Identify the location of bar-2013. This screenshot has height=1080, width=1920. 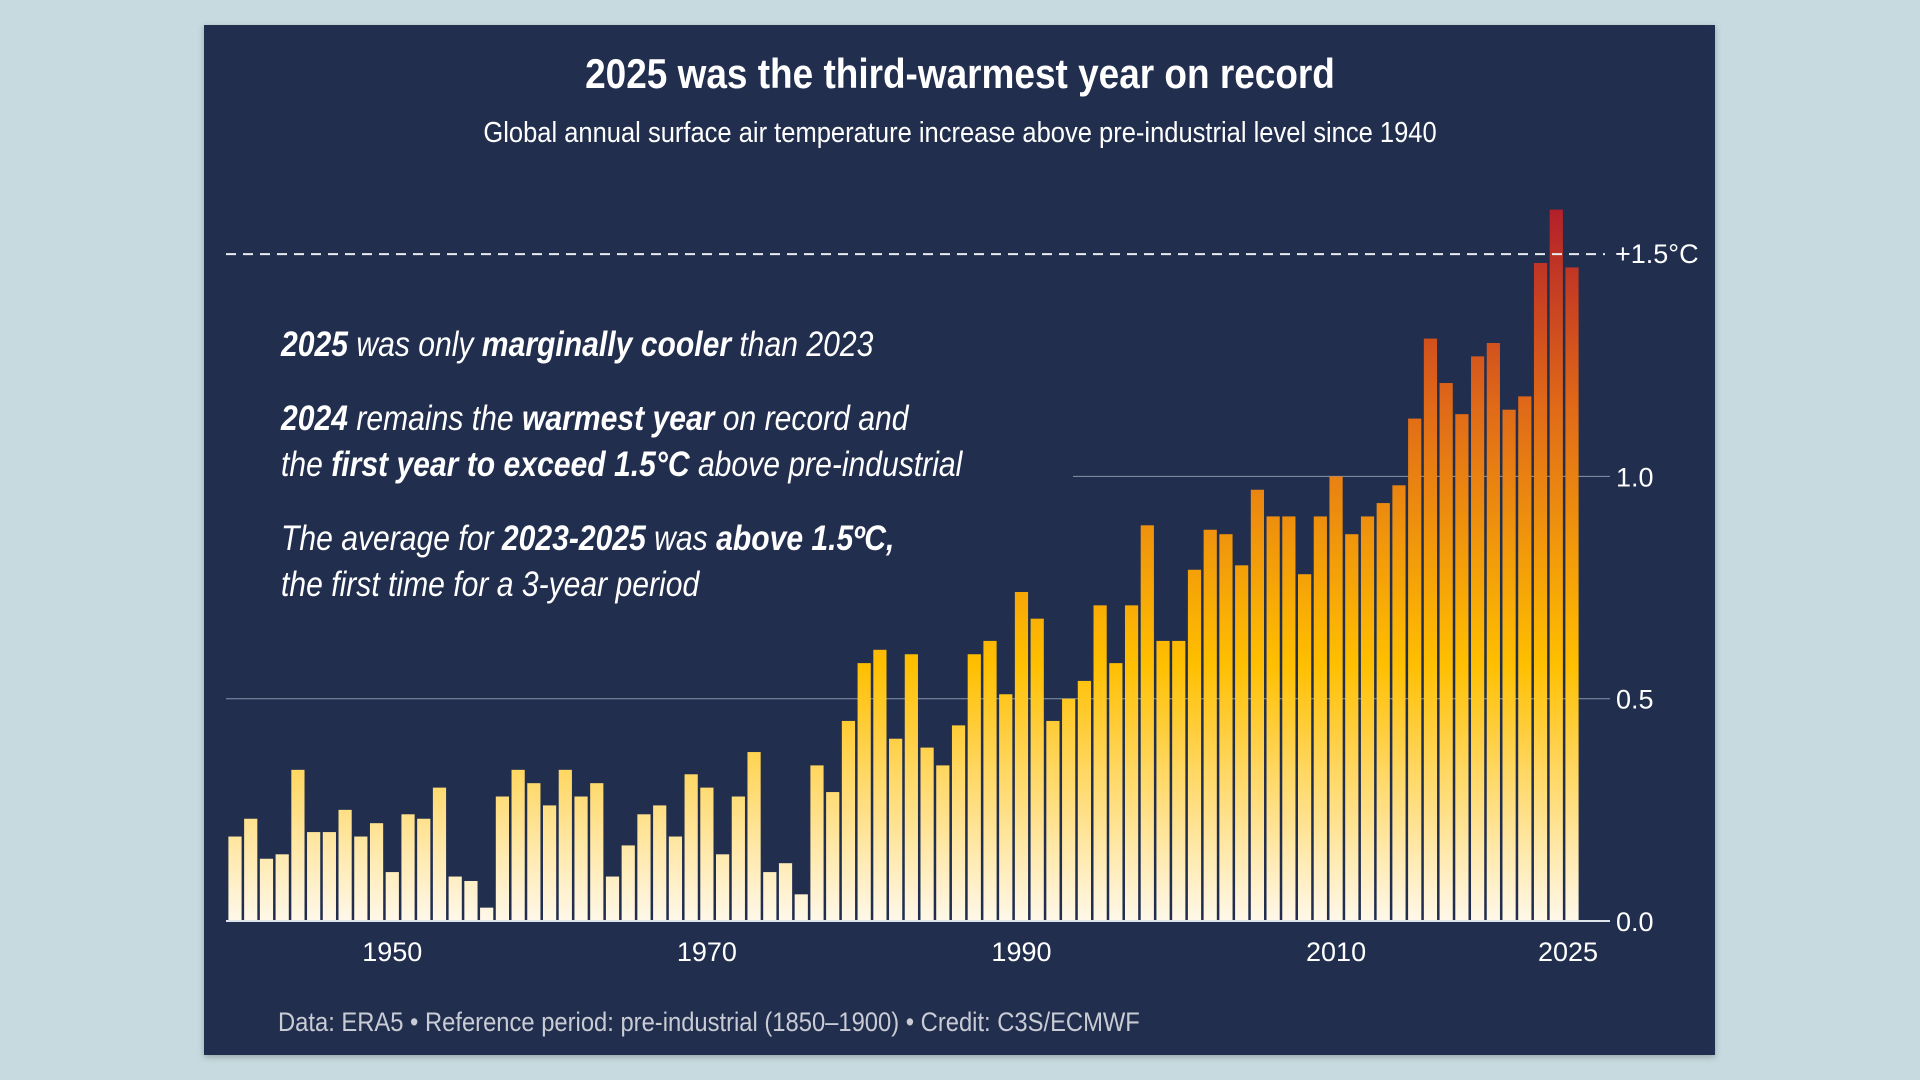
(1383, 712).